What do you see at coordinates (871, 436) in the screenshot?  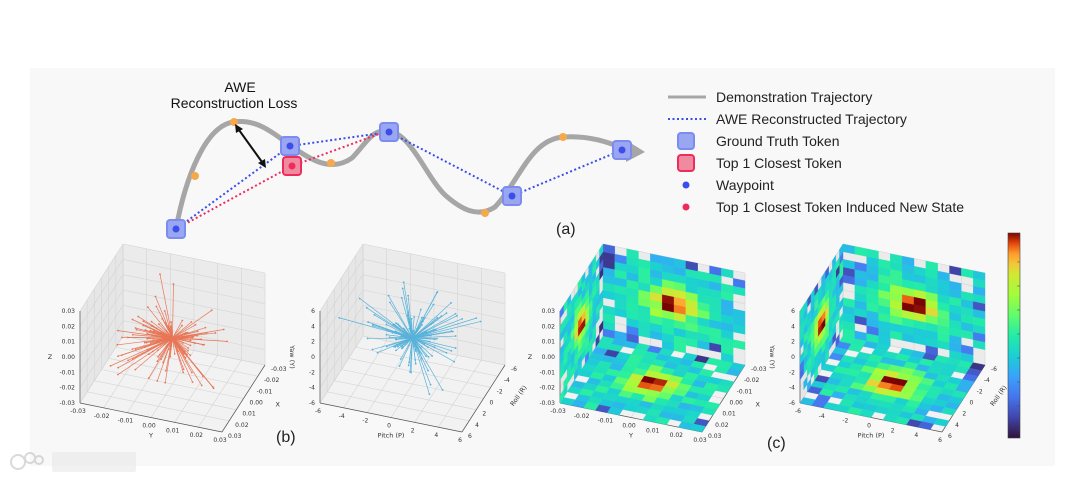 I see `y-axis-label: Pitch (P)` at bounding box center [871, 436].